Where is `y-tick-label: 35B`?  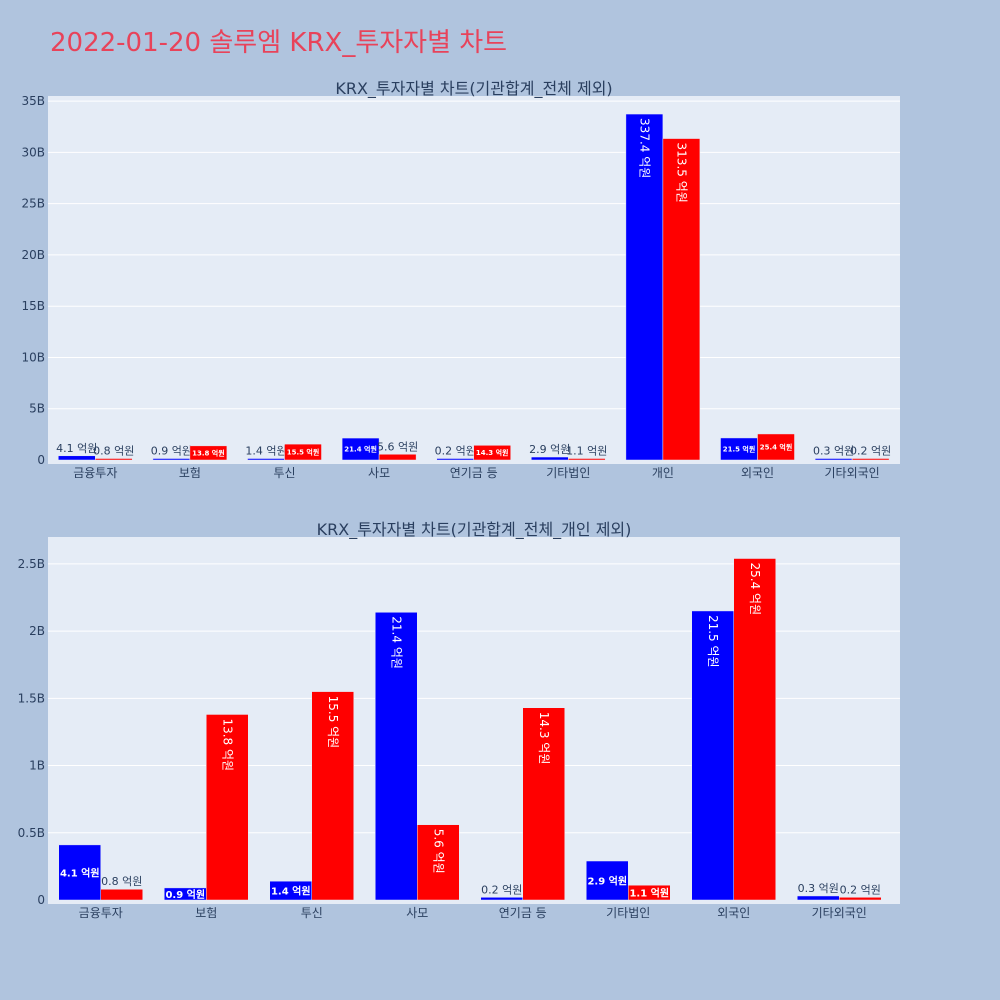
y-tick-label: 35B is located at coordinates (33, 101).